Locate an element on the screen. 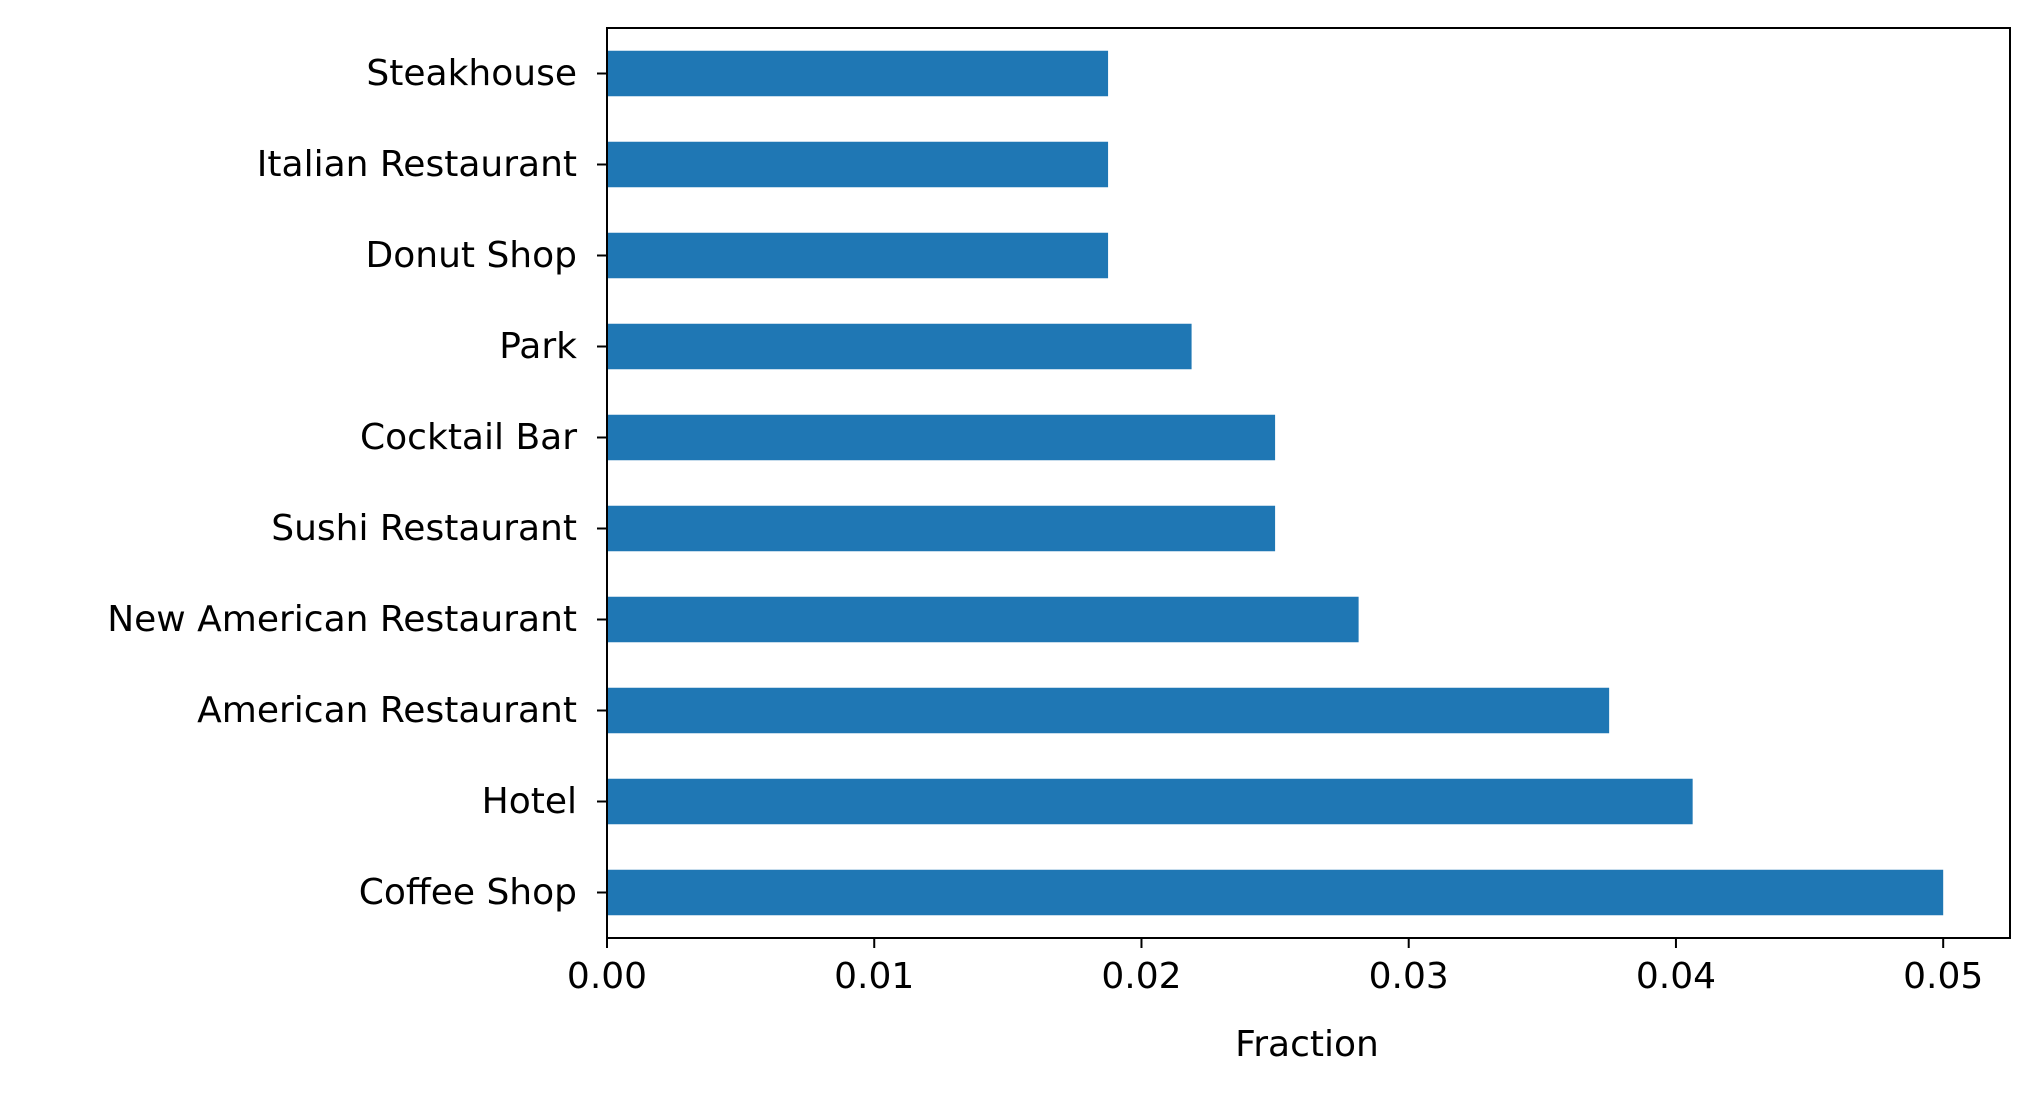  y-tick-label: Coffee Shop is located at coordinates (468, 892).